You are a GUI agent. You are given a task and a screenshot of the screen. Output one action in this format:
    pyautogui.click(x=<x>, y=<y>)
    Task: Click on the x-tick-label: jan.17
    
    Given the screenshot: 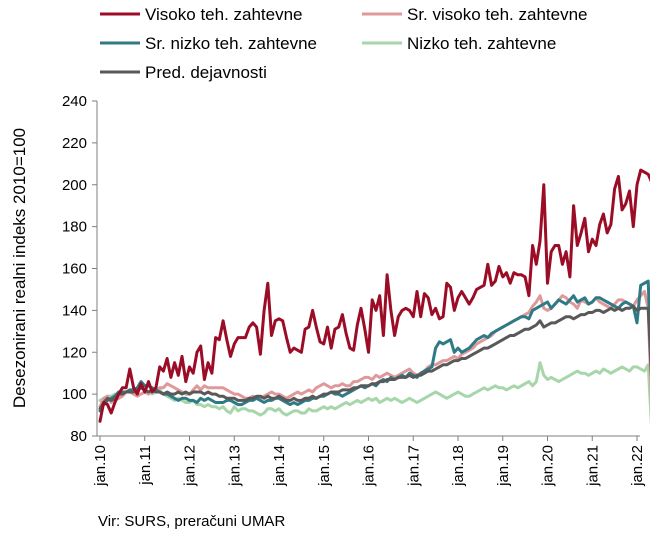 What is the action you would take?
    pyautogui.click(x=413, y=466)
    